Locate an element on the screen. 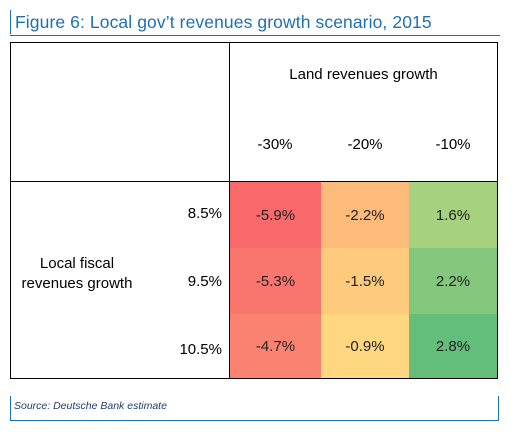 The width and height of the screenshot is (516, 437). source-rule-bottom is located at coordinates (254, 420).